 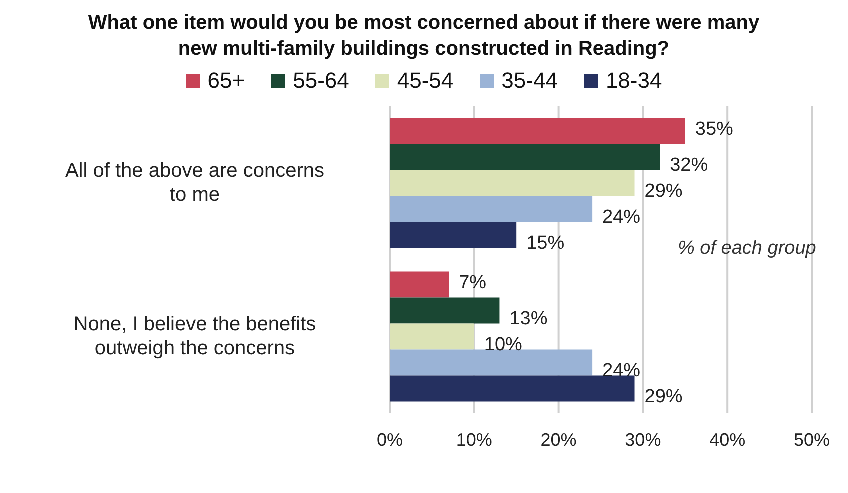 I want to click on legend-label: 18-34, so click(x=633, y=81).